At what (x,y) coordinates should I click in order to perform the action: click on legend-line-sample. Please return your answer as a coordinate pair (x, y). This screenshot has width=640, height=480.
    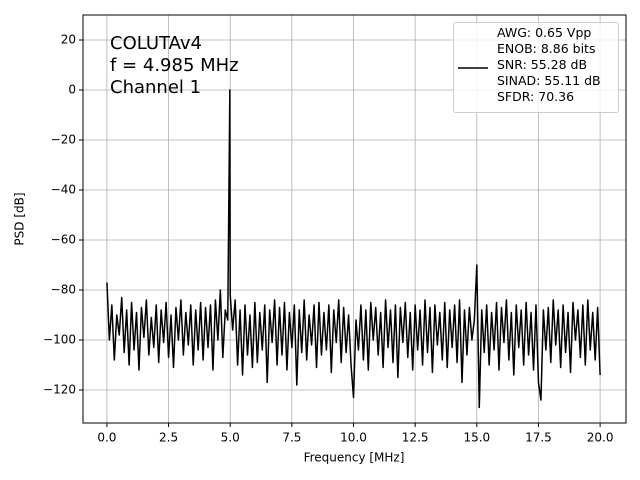
    Looking at the image, I should click on (473, 68).